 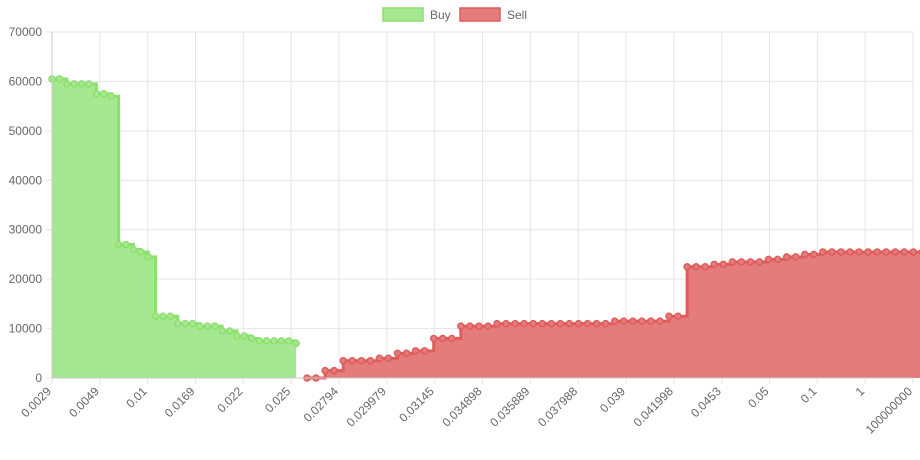 I want to click on x-tick-label: 0.05, so click(x=758, y=397).